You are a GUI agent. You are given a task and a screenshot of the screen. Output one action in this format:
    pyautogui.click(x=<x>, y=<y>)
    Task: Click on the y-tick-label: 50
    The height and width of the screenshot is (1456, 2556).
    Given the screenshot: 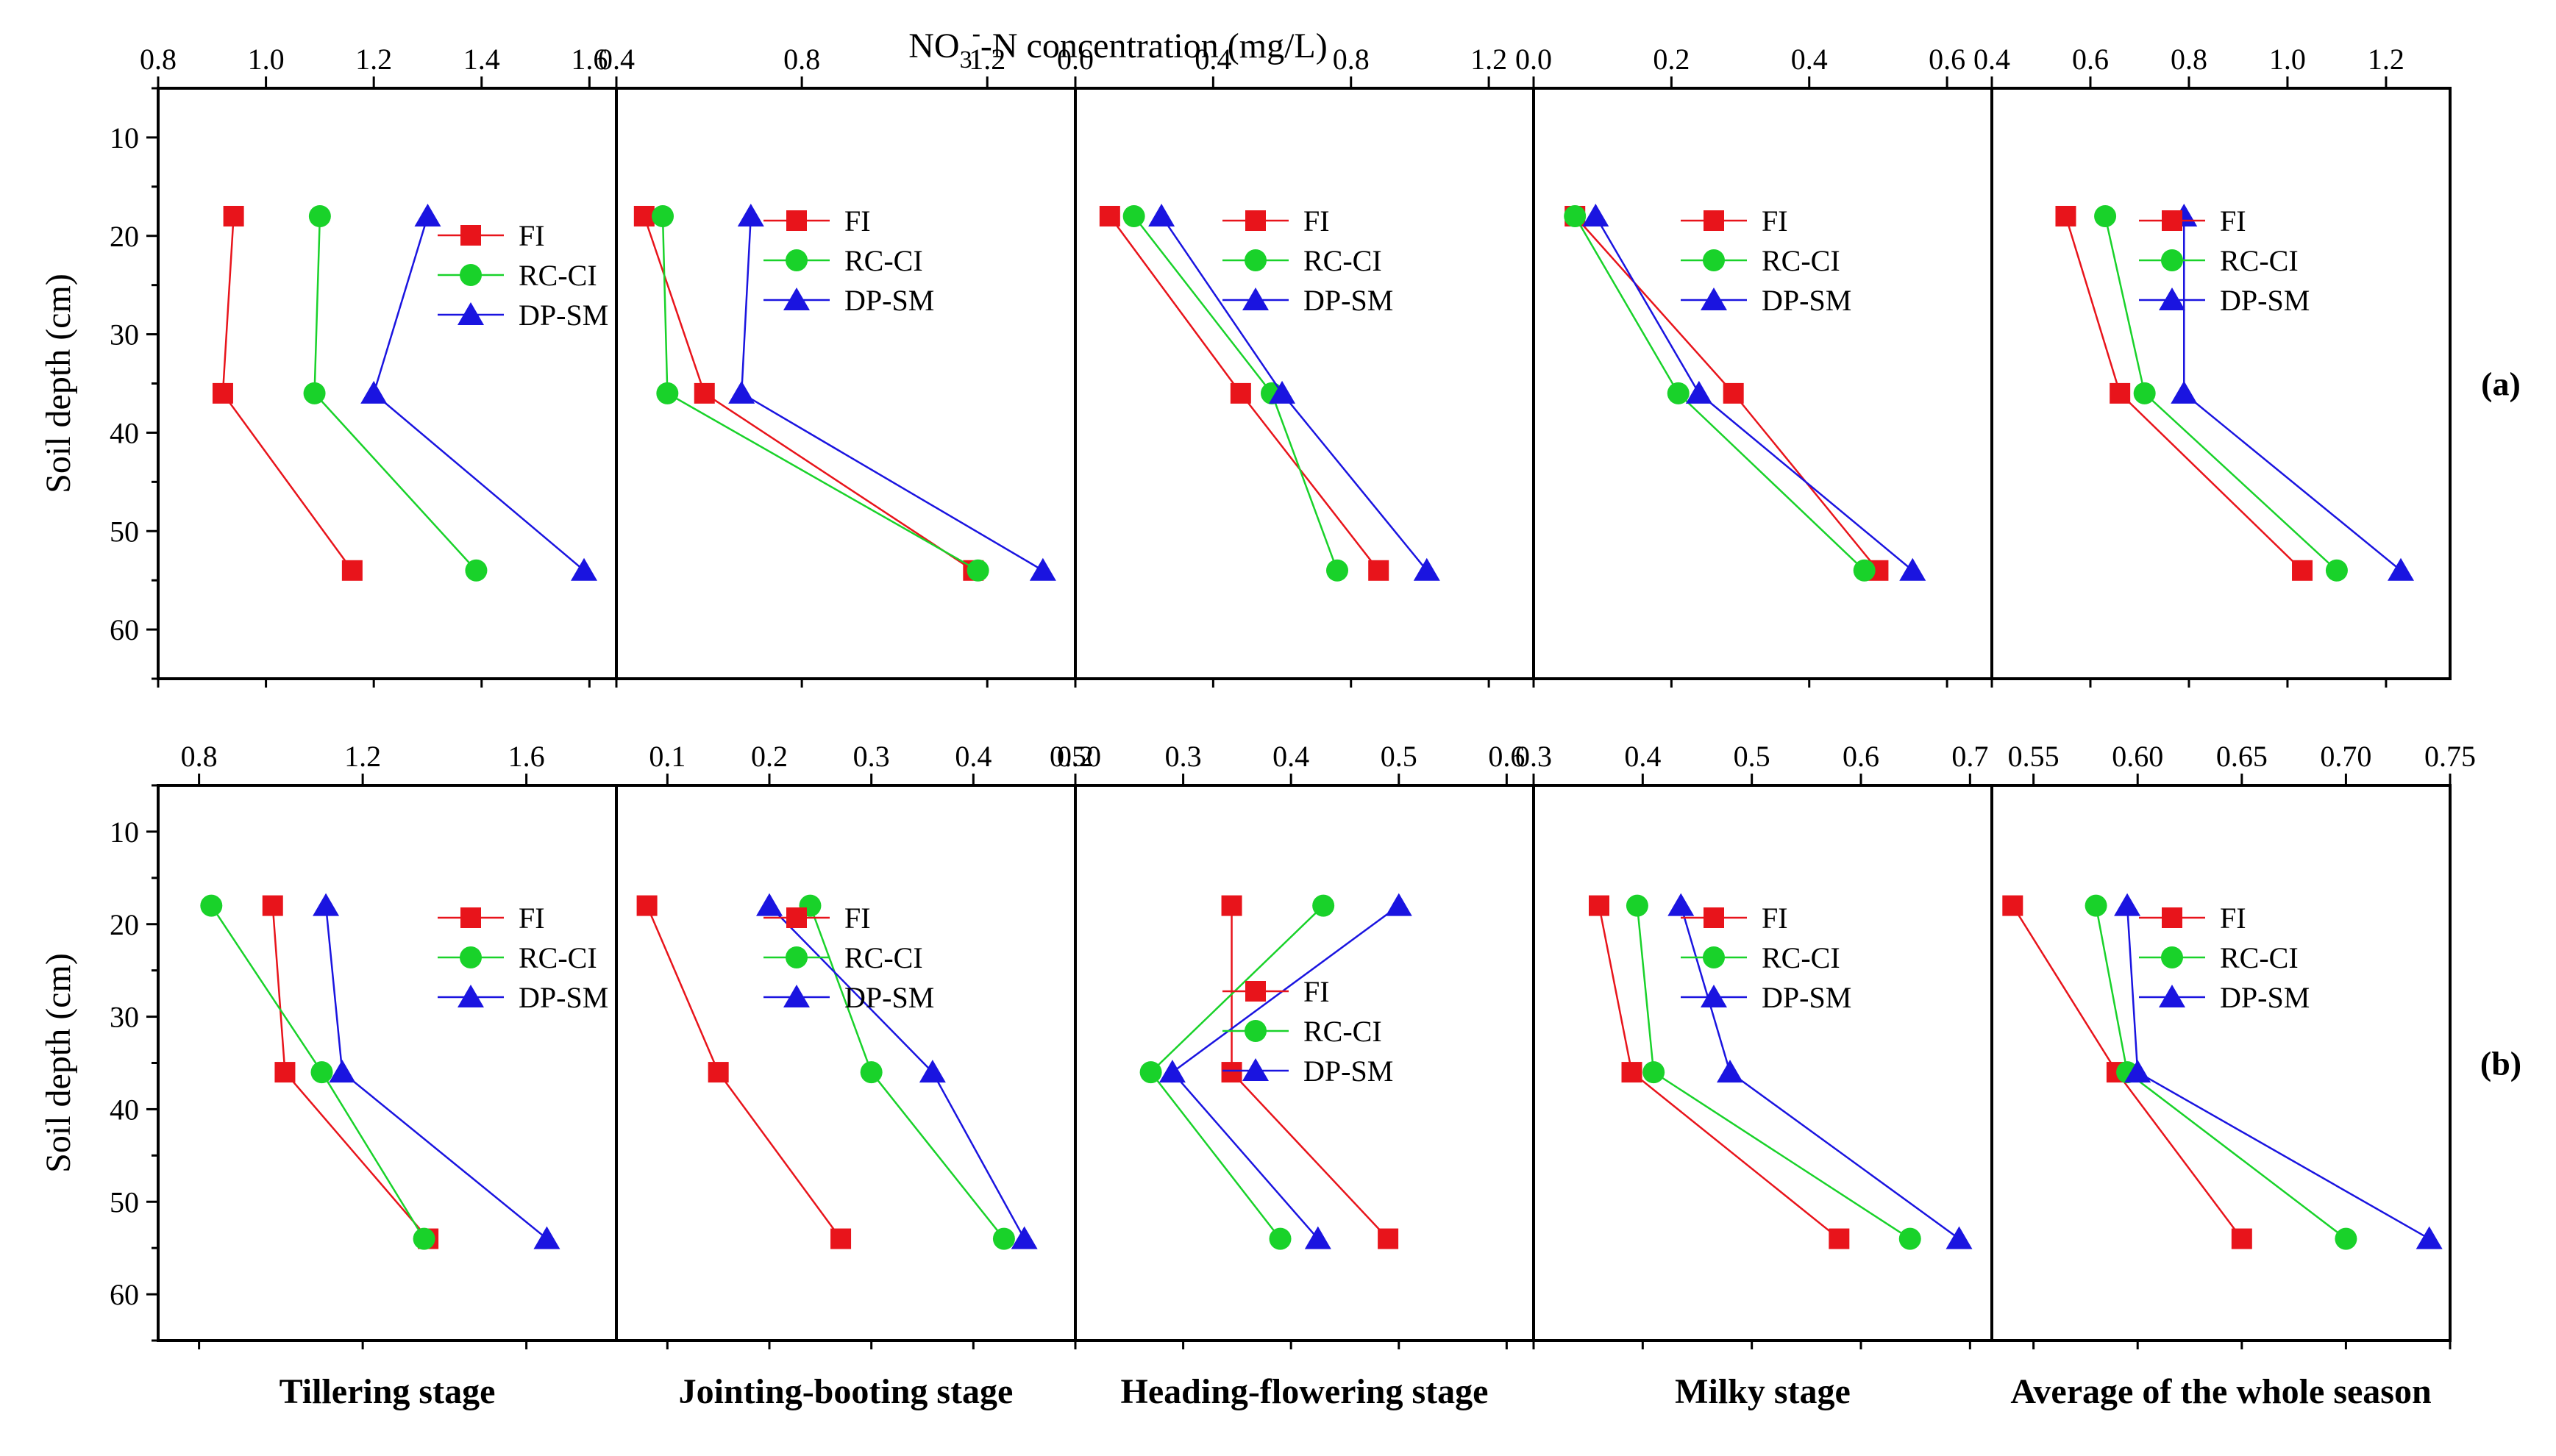 What is the action you would take?
    pyautogui.click(x=125, y=1201)
    